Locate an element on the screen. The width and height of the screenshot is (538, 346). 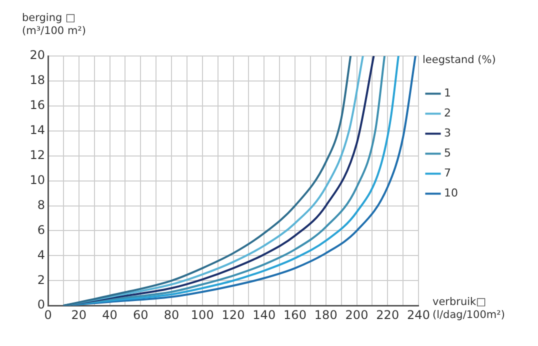
x-axis-title: verbruik□ (l/dag/100m²) is located at coordinates (468, 309).